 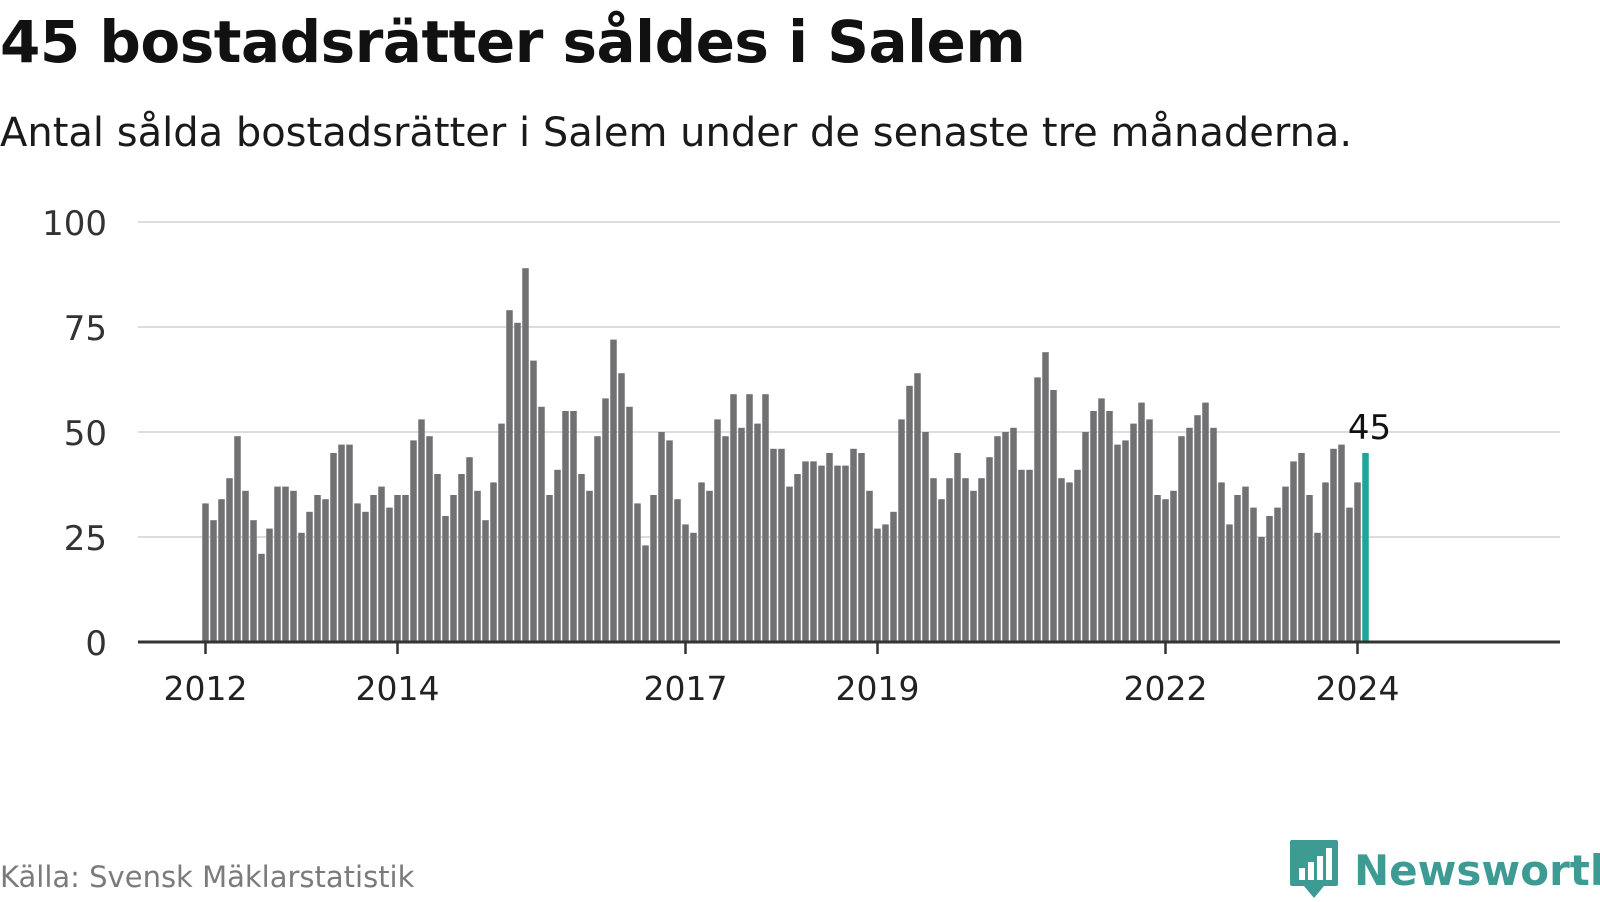 What do you see at coordinates (782, 688) in the screenshot?
I see `x-axis-labels: 2012 2014 2017 2019 2022 2024` at bounding box center [782, 688].